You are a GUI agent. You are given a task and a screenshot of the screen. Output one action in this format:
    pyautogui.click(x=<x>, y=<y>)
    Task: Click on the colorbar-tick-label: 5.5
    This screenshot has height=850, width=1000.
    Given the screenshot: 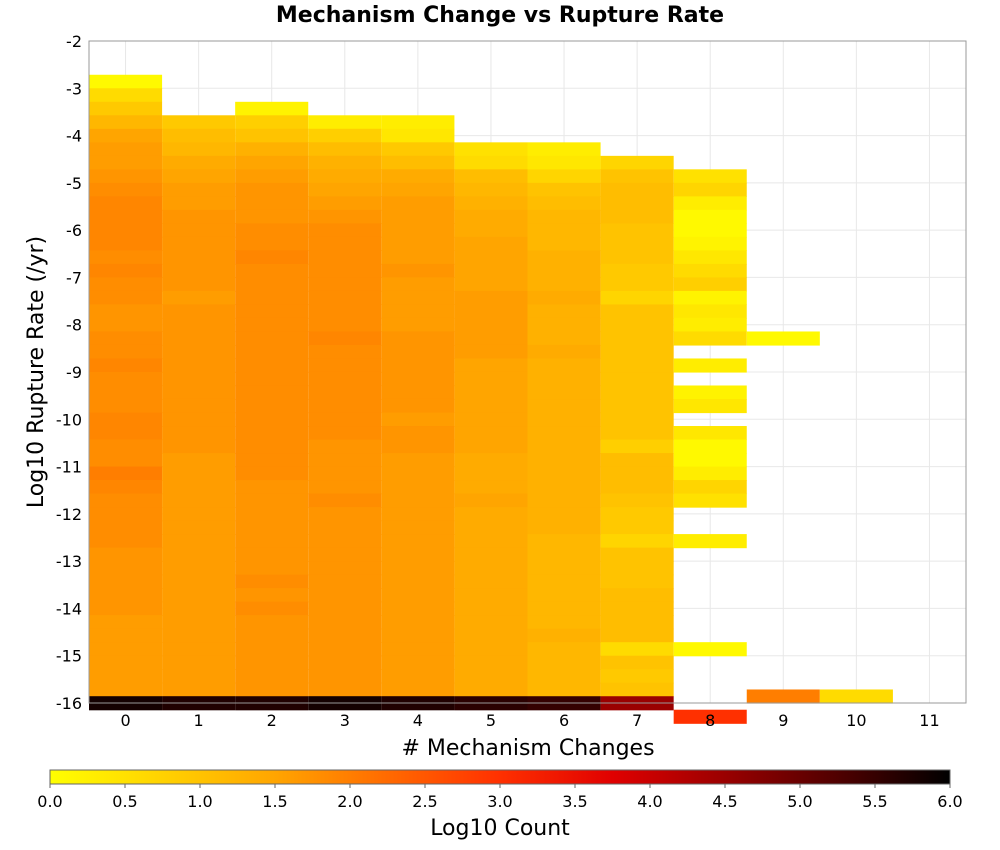 What is the action you would take?
    pyautogui.click(x=874, y=801)
    